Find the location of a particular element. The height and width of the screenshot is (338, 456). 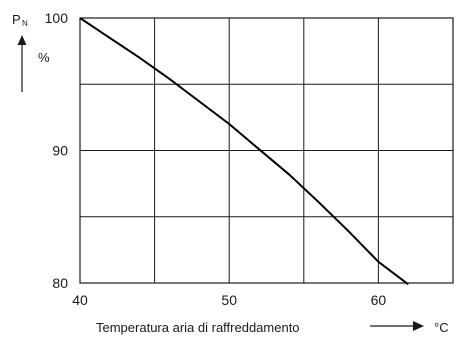

y-tick-label: 100 is located at coordinates (57, 18).